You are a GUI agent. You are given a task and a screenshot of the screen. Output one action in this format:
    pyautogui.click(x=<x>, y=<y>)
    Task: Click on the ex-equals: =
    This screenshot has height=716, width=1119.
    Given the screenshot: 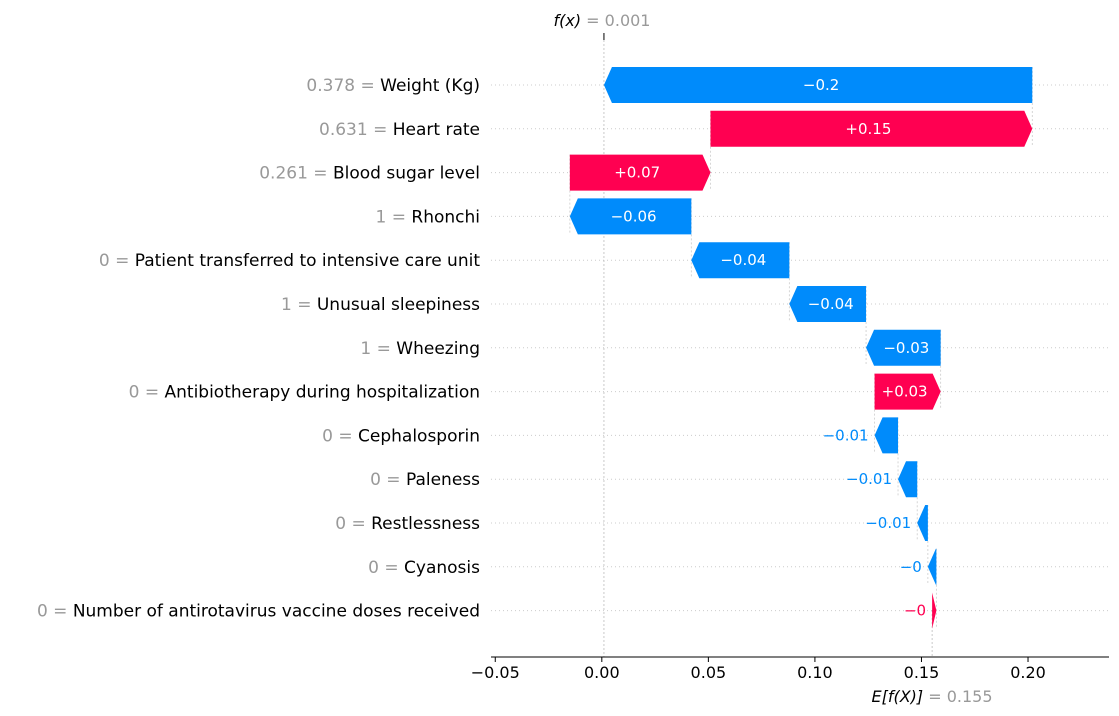 What is the action you would take?
    pyautogui.click(x=935, y=696)
    